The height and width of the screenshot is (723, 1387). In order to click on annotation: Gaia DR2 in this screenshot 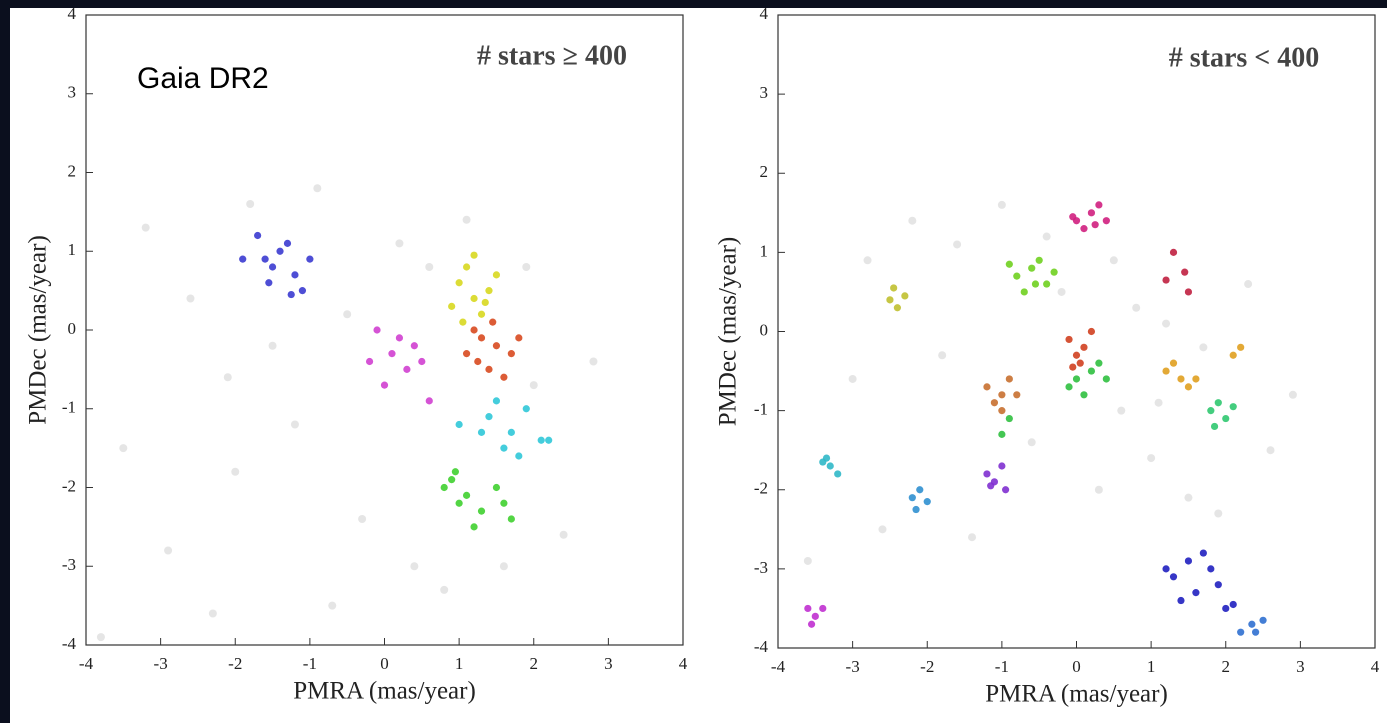, I will do `click(203, 78)`.